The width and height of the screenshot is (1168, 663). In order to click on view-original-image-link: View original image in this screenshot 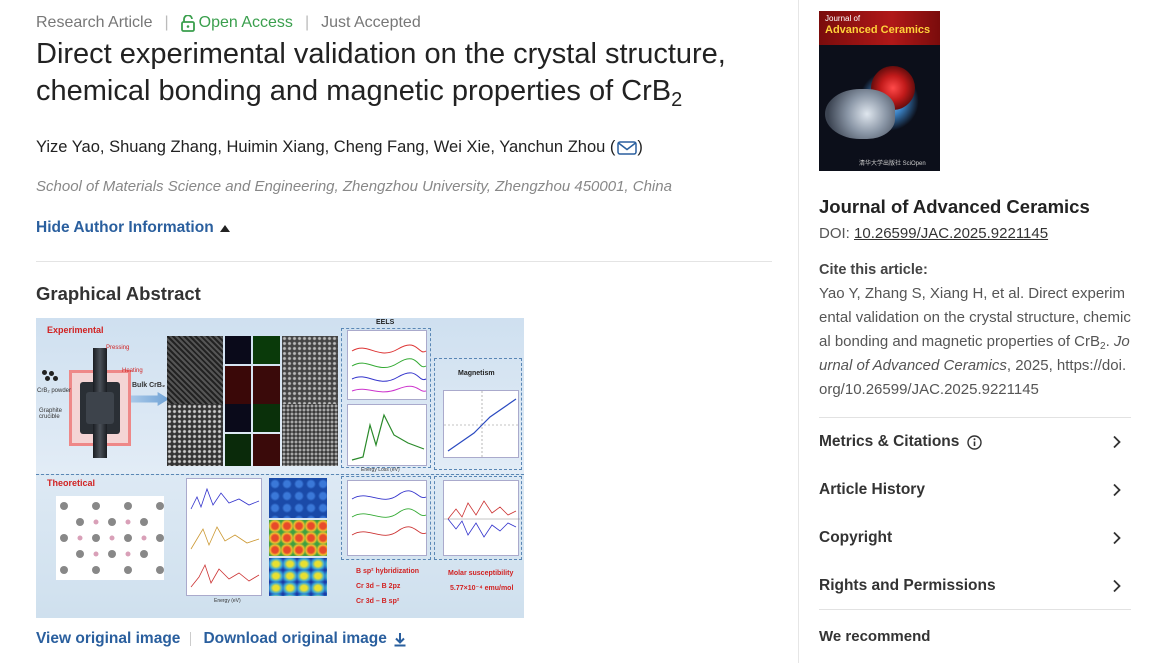, I will do `click(108, 638)`.